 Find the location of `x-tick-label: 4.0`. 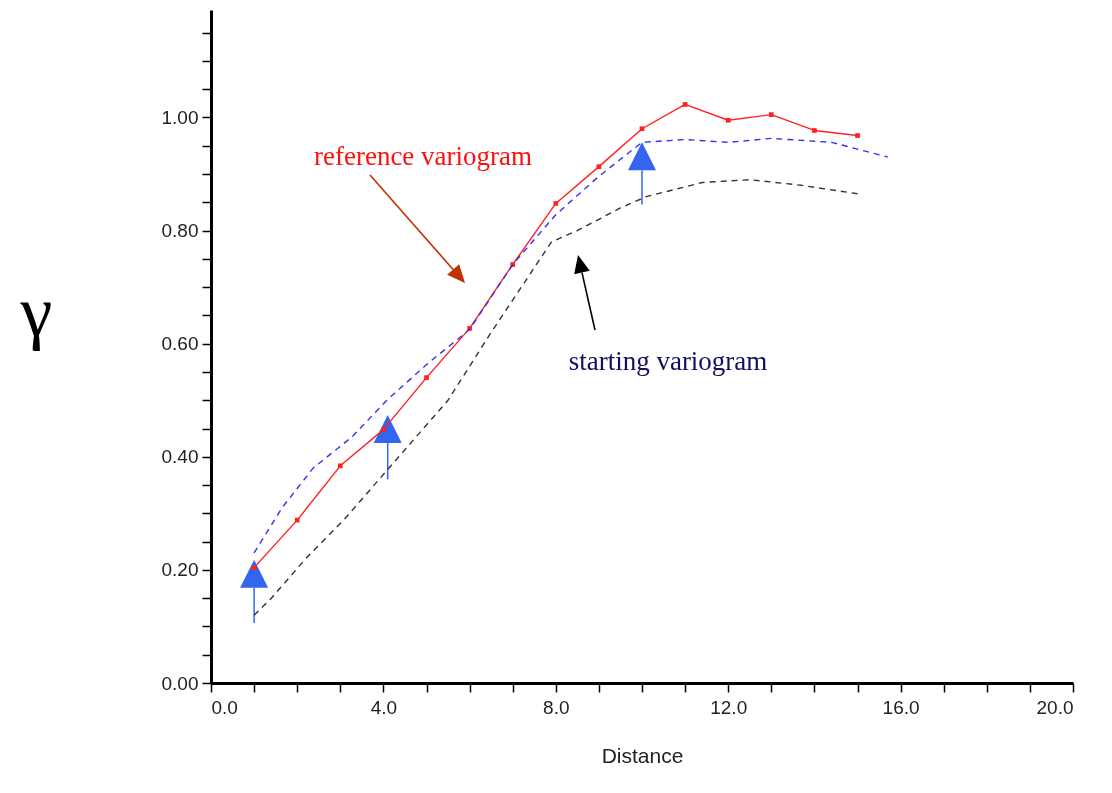

x-tick-label: 4.0 is located at coordinates (384, 707).